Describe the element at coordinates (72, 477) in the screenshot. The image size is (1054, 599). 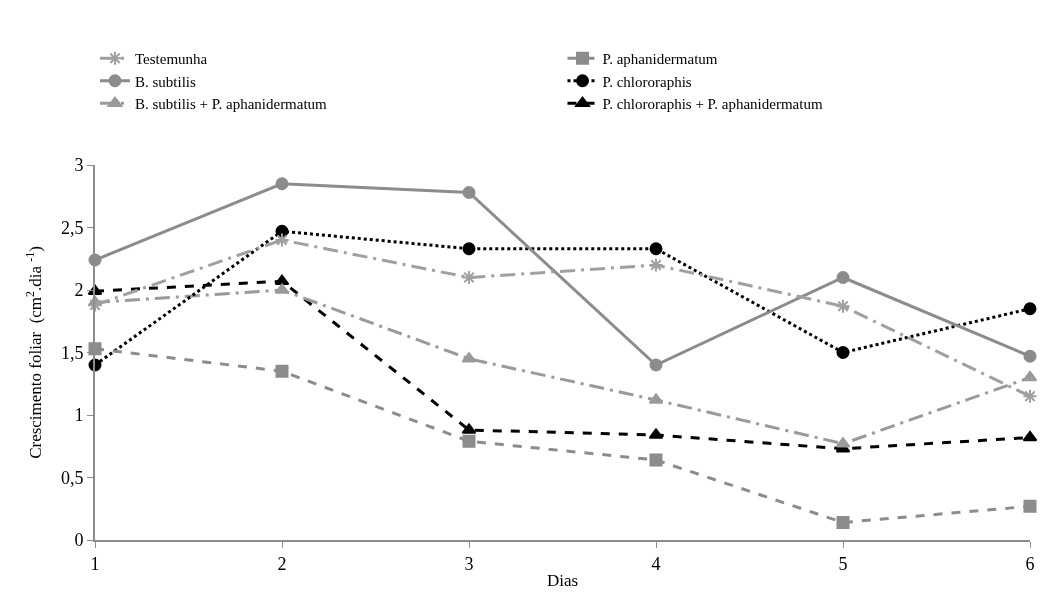
I see `y-tick-label: 0,5` at that location.